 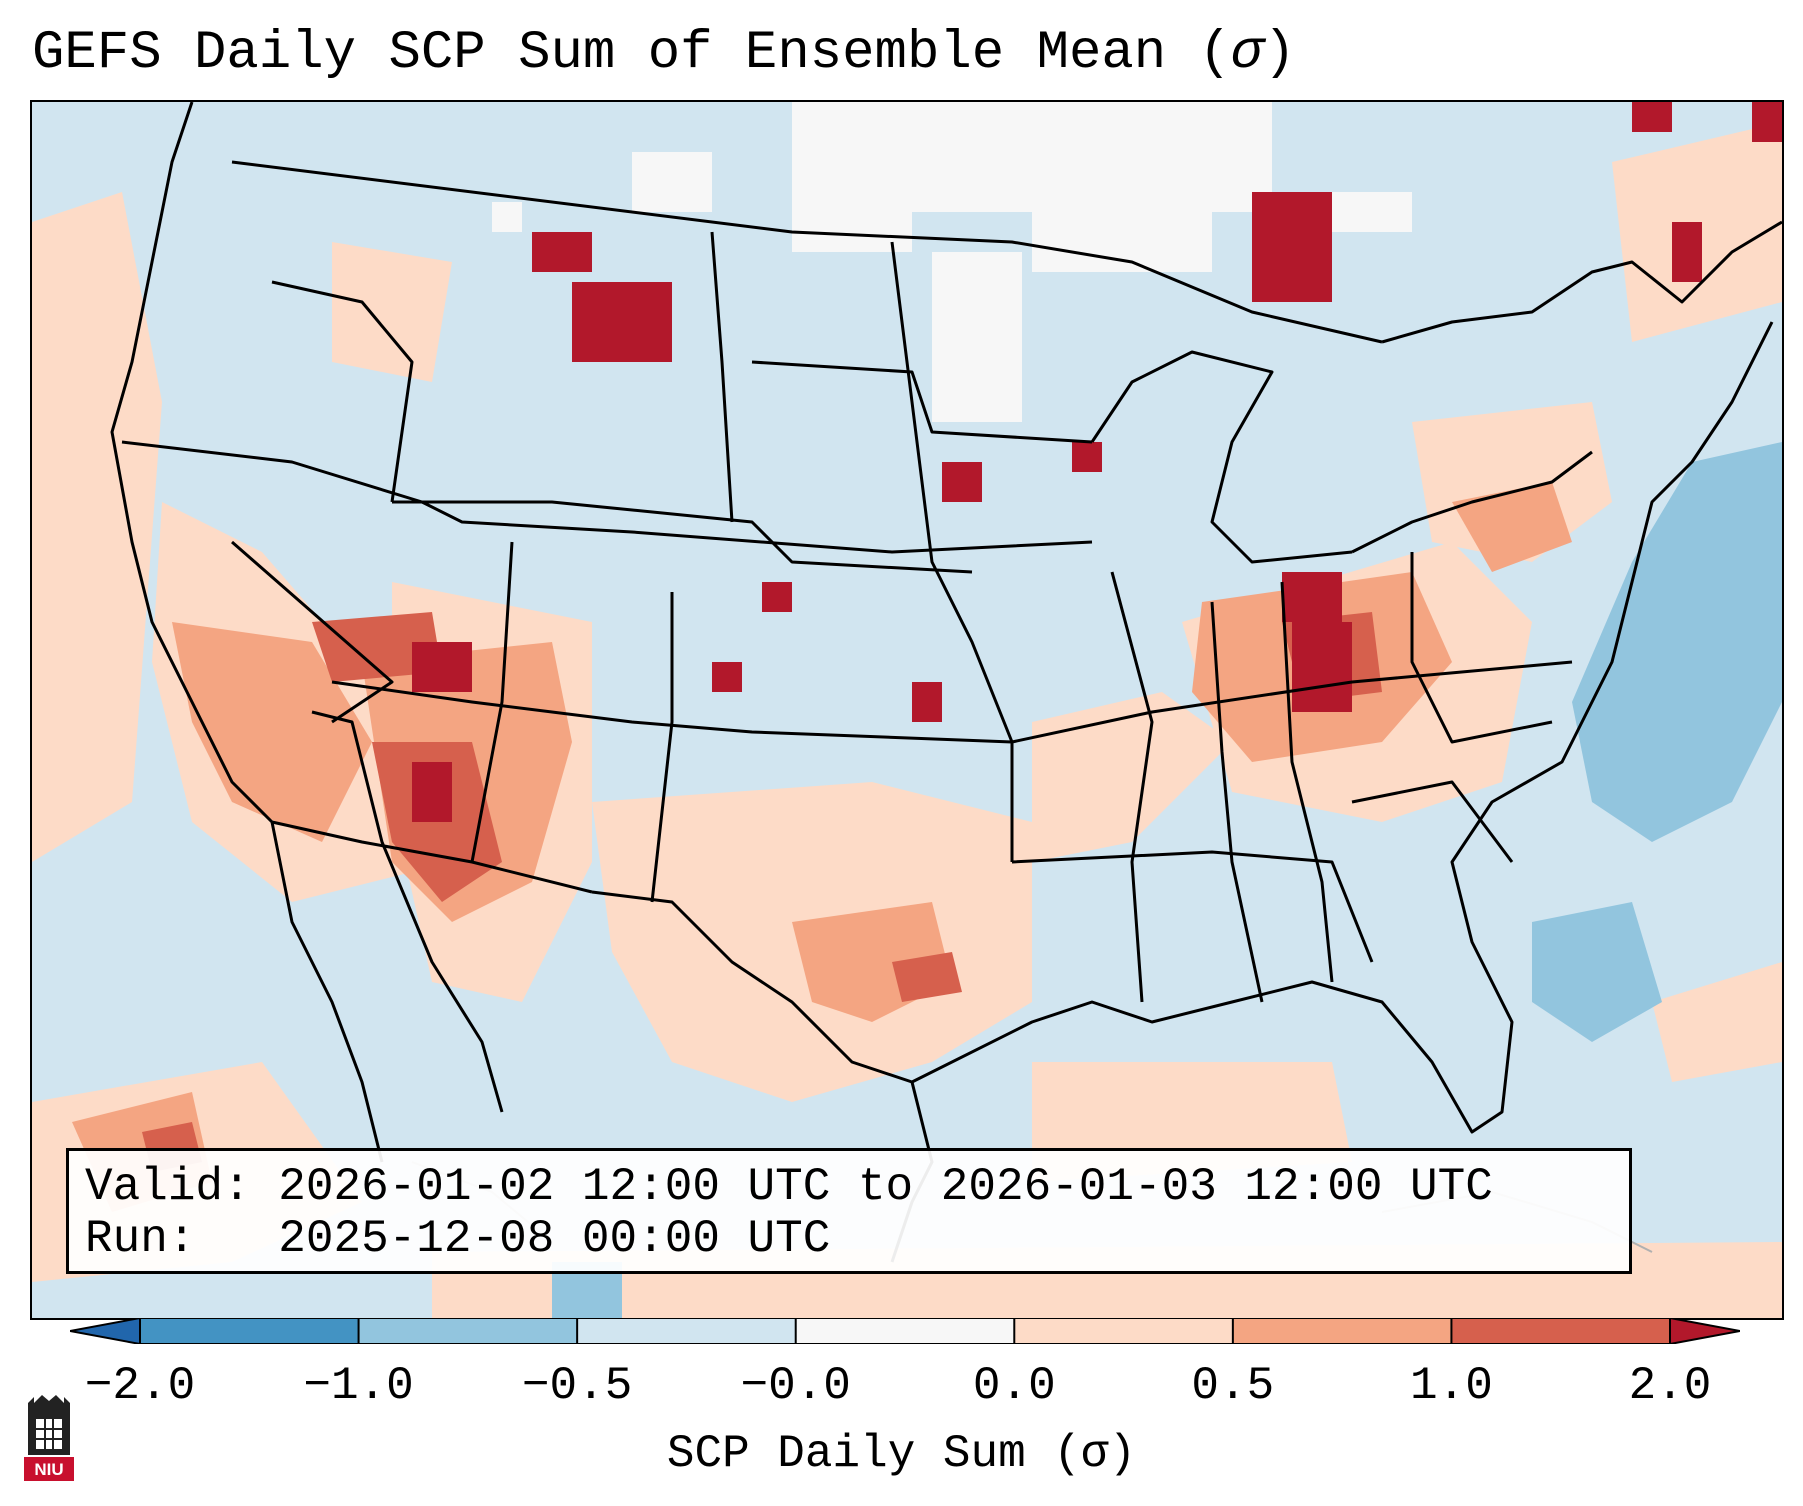 What do you see at coordinates (342, 391) in the screenshot?
I see `idaho-border` at bounding box center [342, 391].